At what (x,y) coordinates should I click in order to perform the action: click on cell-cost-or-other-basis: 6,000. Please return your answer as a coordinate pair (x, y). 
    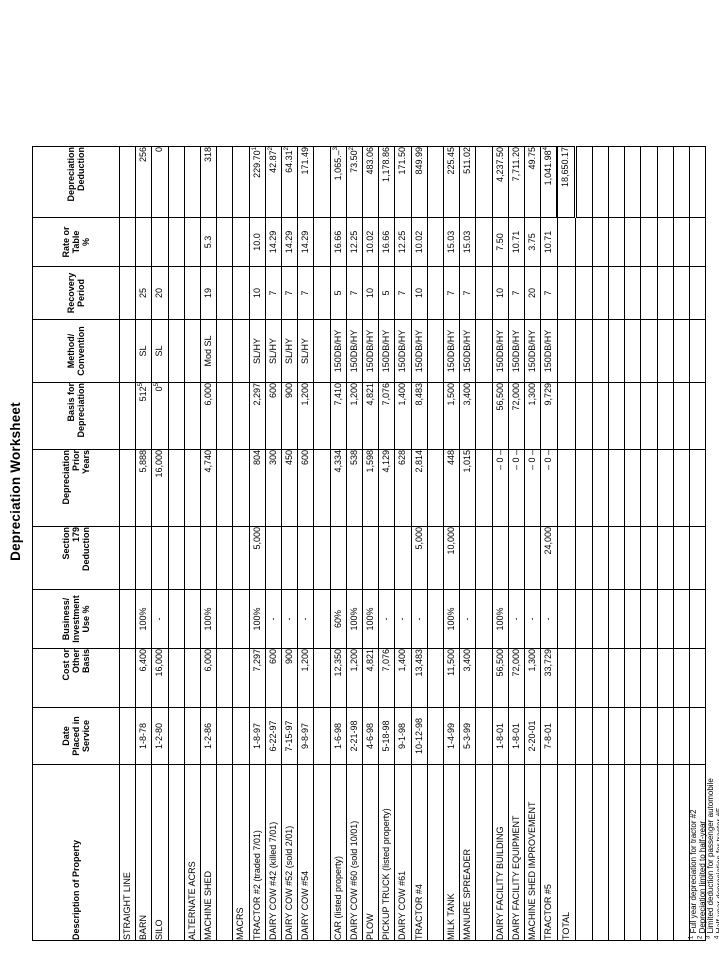
    Looking at the image, I should click on (208, 678).